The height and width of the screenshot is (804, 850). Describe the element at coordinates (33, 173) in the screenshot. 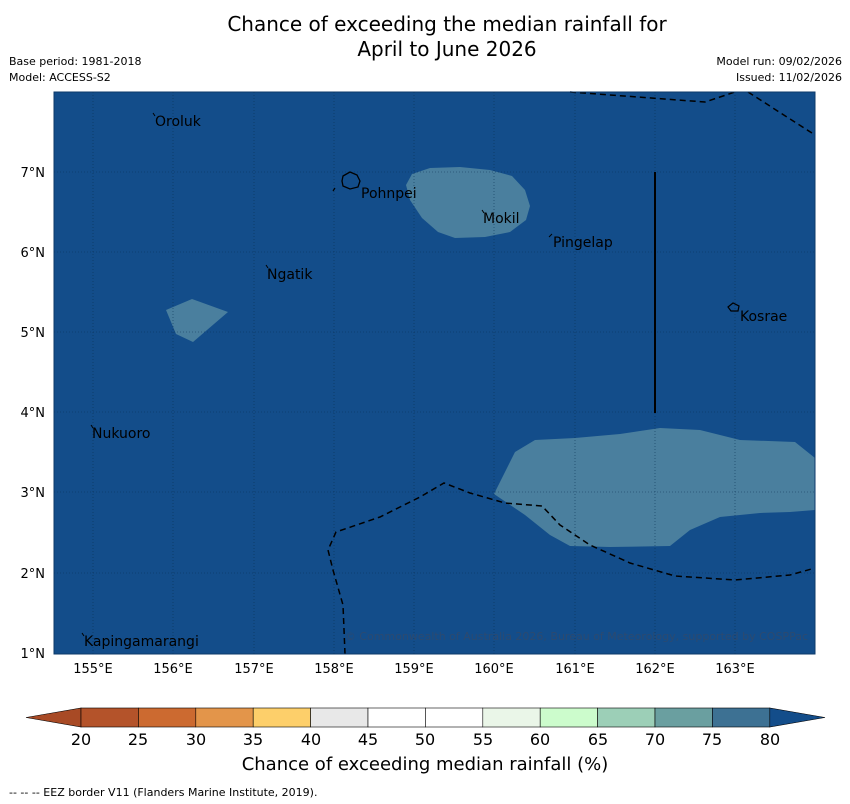

I see `y-tick-label: 7°N` at that location.